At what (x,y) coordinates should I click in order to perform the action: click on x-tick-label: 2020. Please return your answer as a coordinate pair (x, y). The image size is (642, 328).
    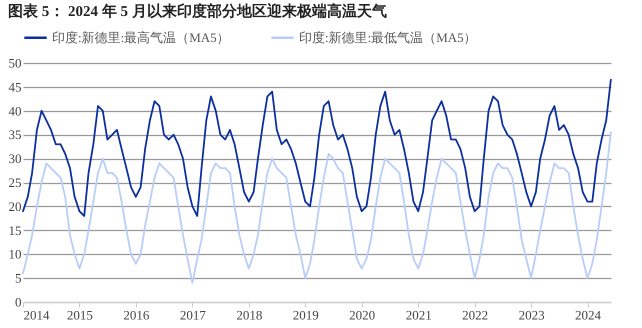
    Looking at the image, I should click on (362, 315).